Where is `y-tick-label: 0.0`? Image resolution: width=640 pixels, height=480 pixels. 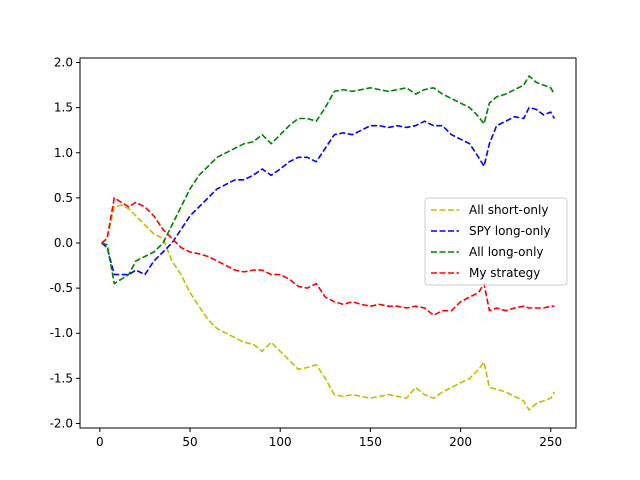 y-tick-label: 0.0 is located at coordinates (63, 243).